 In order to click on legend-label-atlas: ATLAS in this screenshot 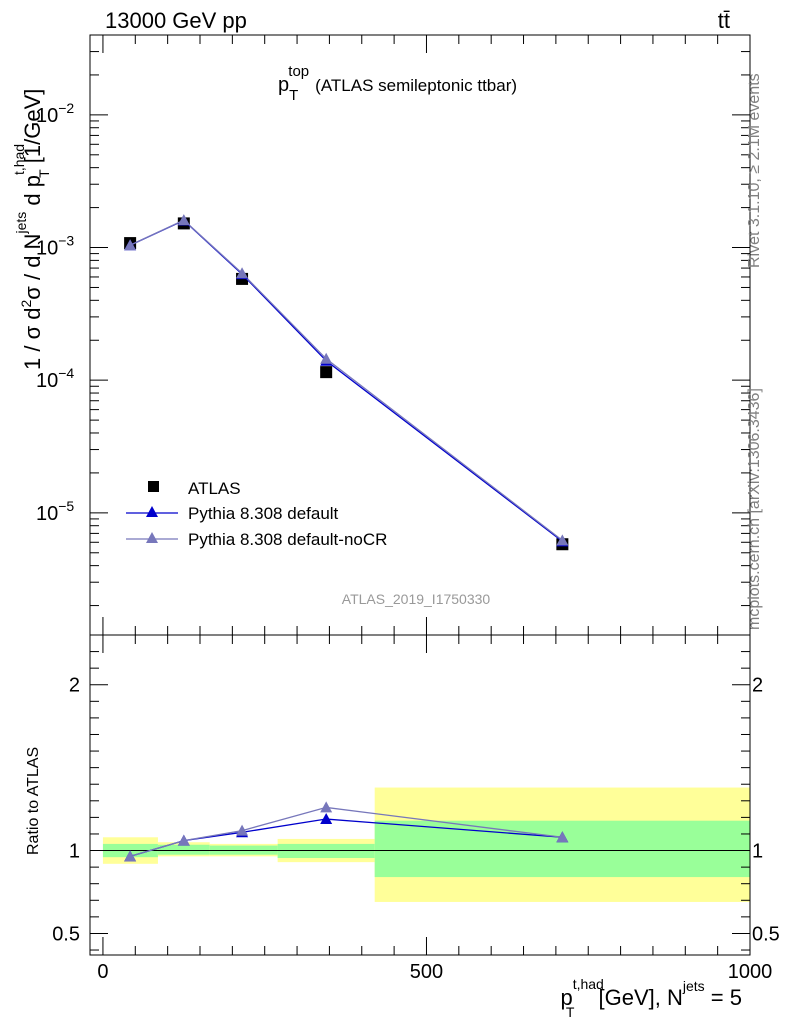, I will do `click(214, 488)`.